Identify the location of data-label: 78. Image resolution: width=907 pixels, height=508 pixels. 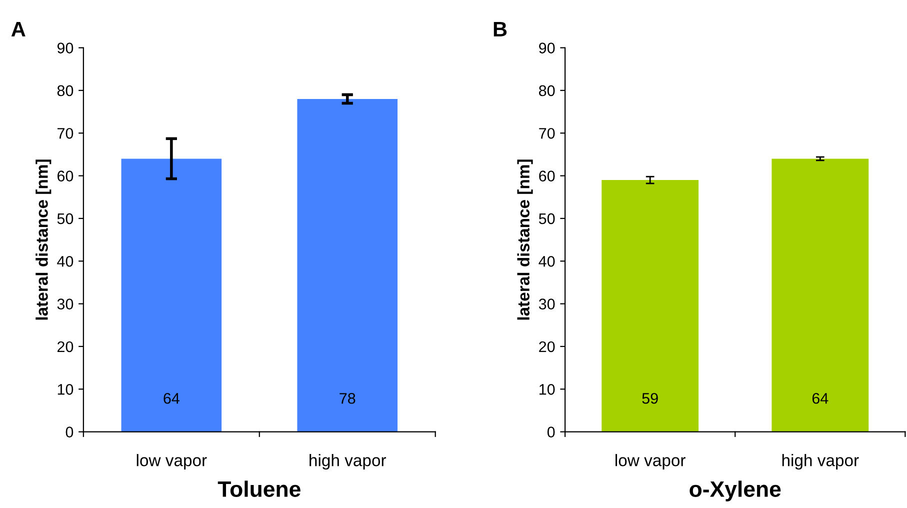
(348, 398).